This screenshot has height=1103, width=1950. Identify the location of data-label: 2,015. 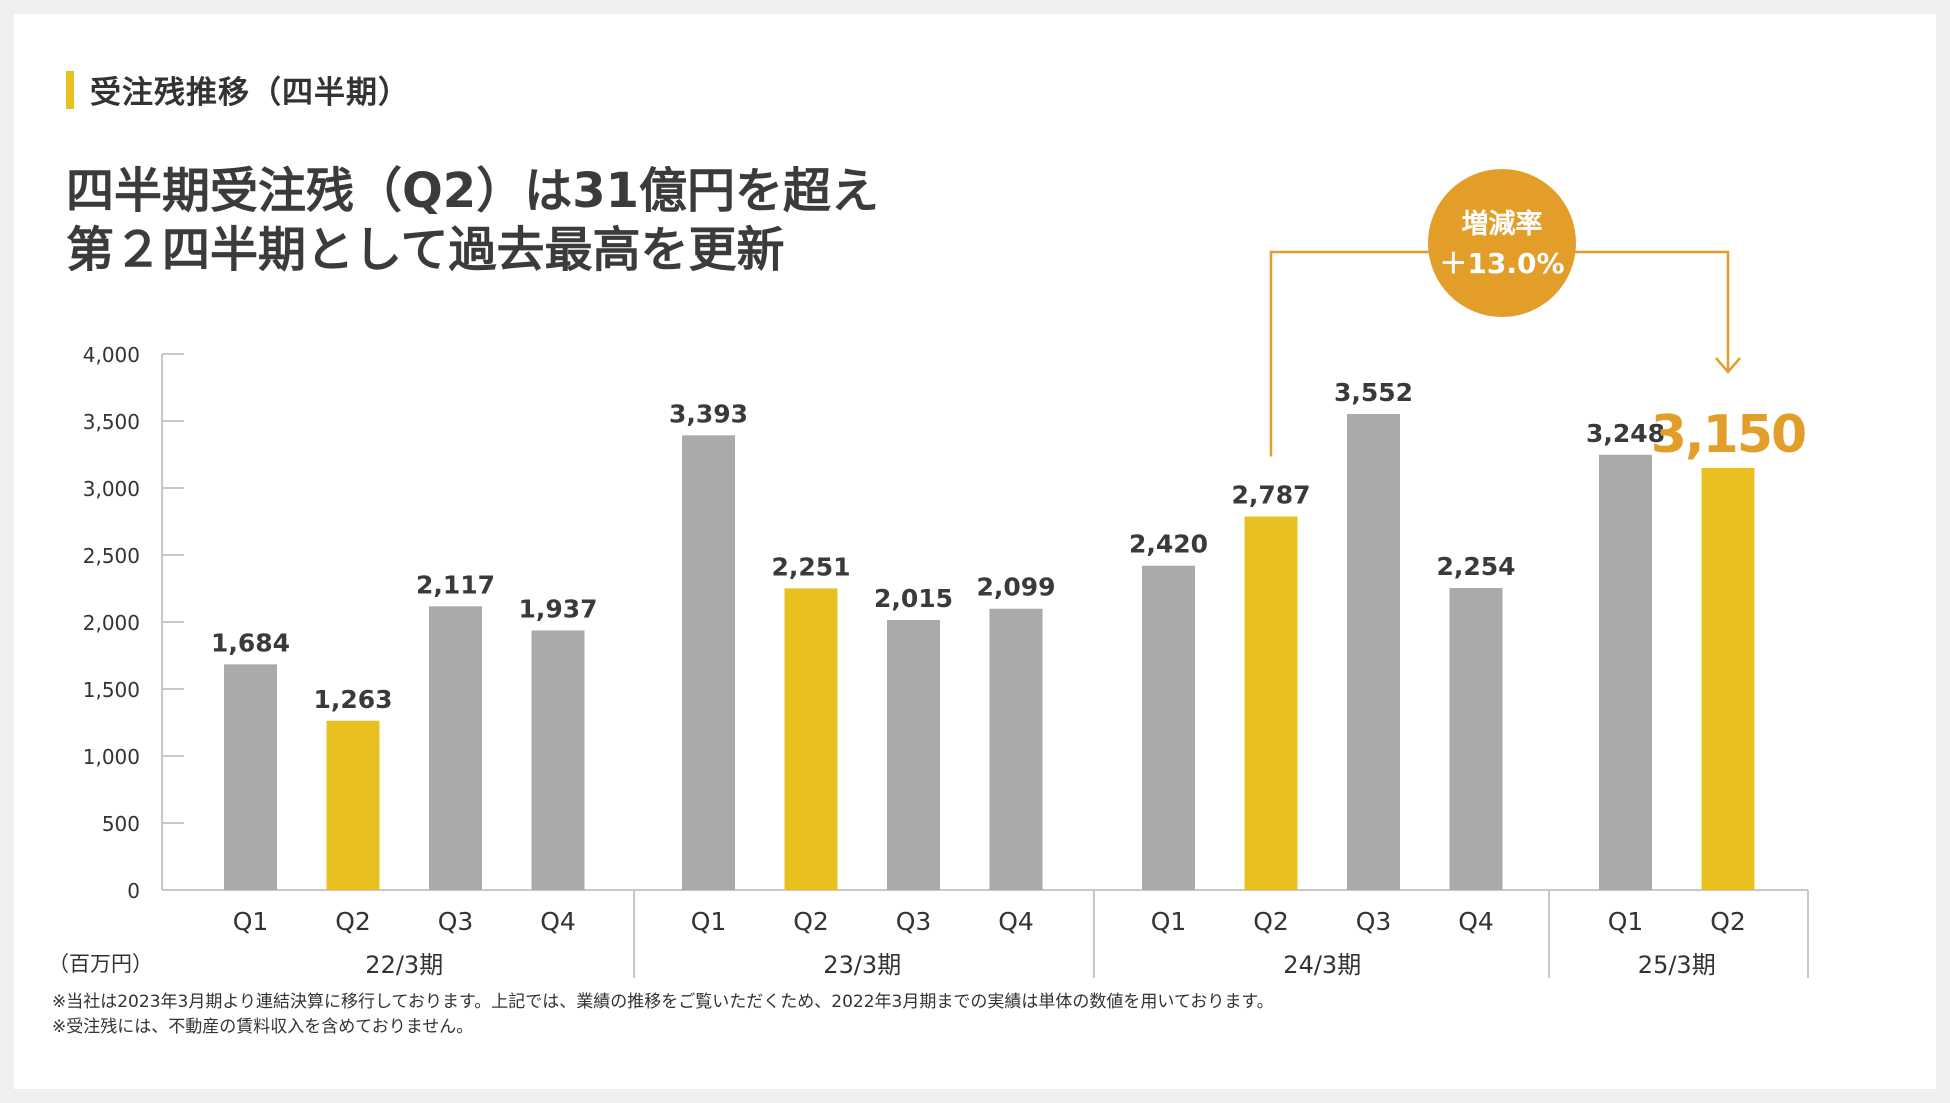
(913, 598).